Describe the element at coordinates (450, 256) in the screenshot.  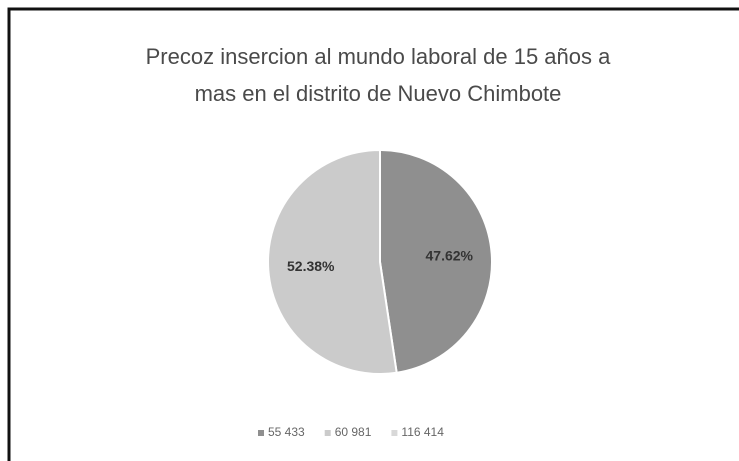
I see `data-label: 47.62%` at that location.